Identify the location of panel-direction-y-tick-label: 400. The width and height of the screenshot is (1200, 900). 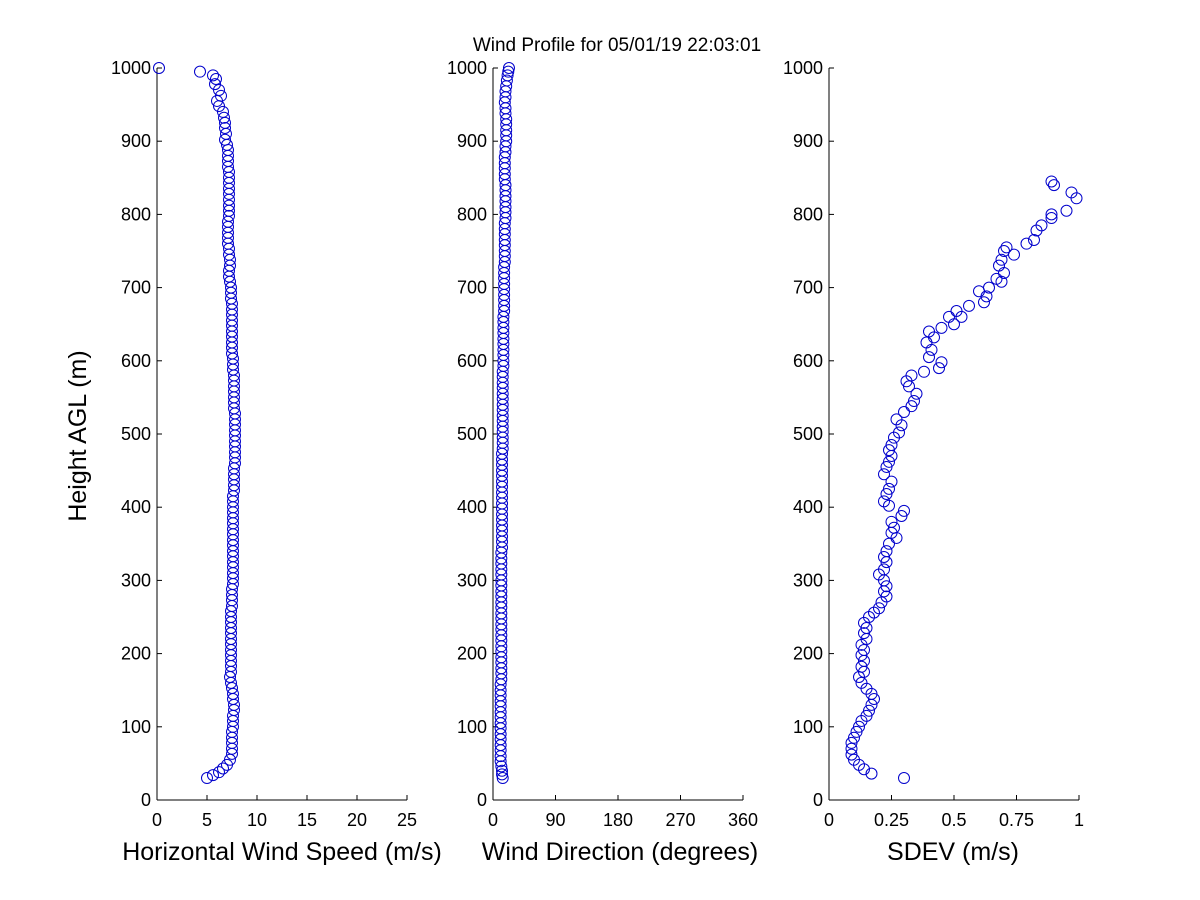
(472, 507).